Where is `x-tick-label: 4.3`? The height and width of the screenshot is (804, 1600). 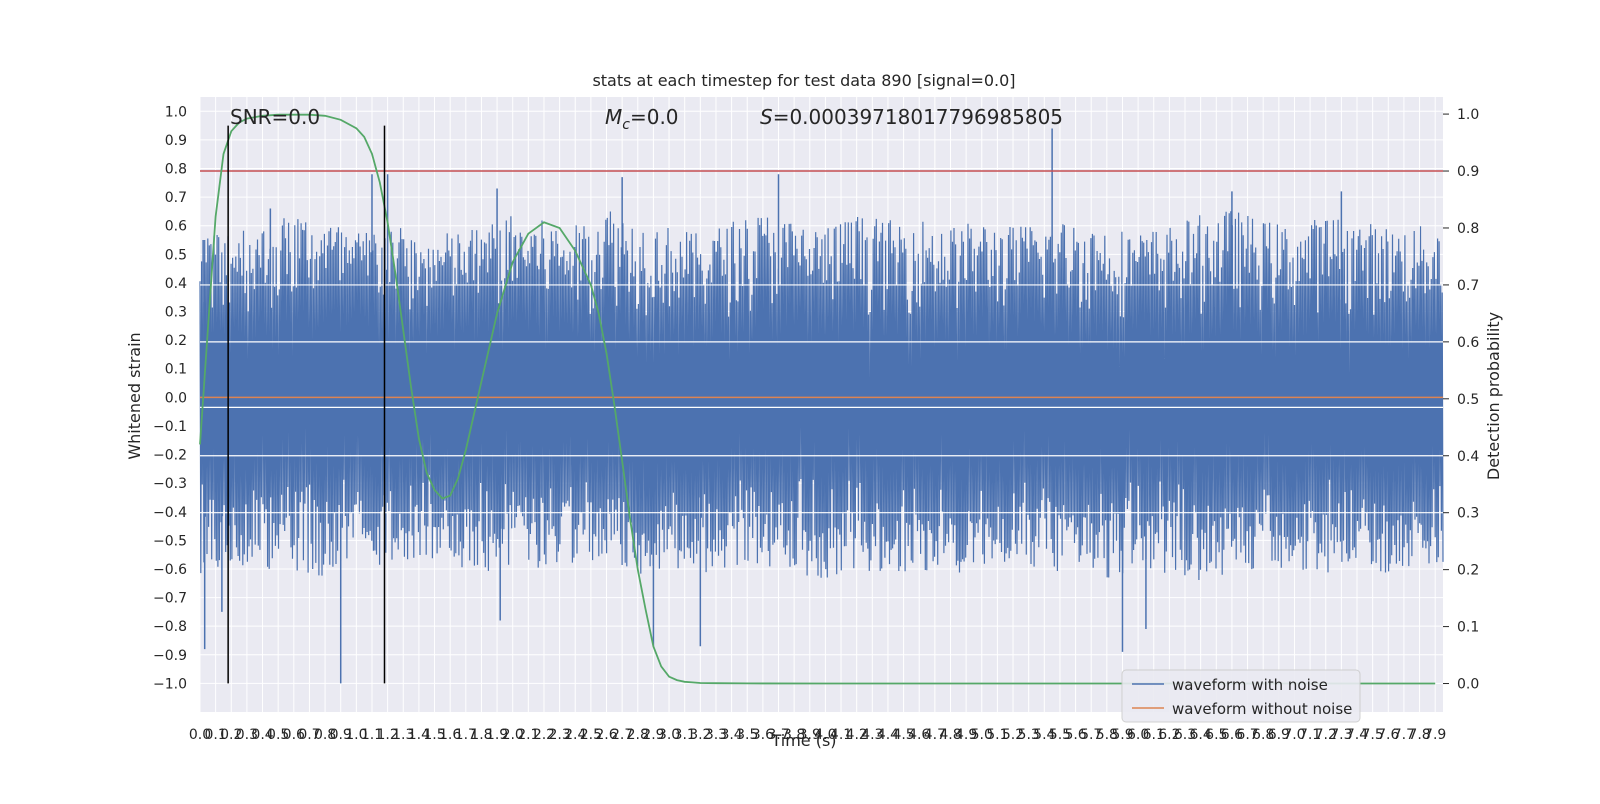
x-tick-label: 4.3 is located at coordinates (872, 735).